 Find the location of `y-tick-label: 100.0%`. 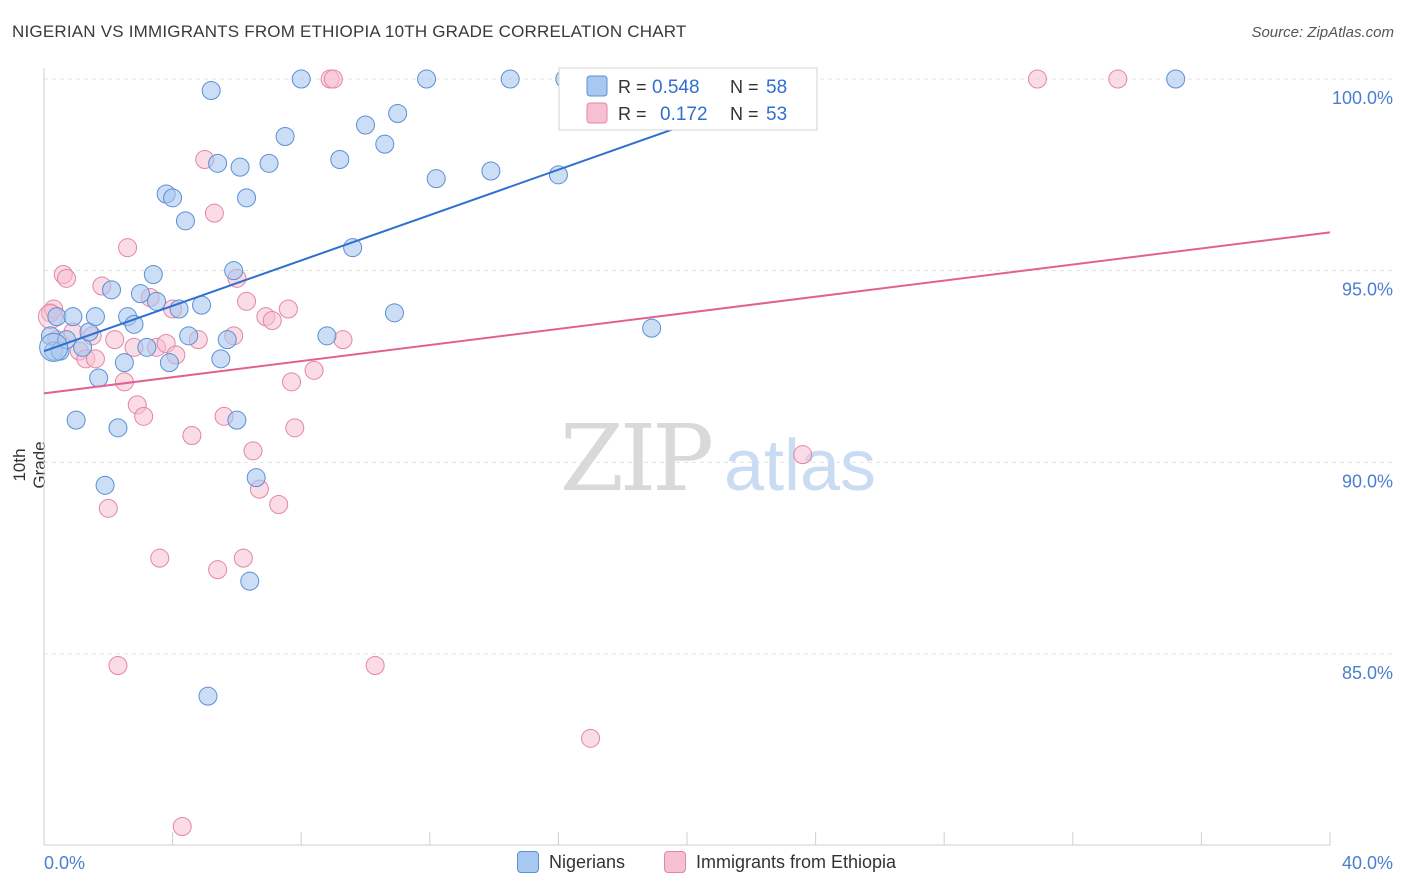

y-tick-label: 100.0% is located at coordinates (1362, 98).